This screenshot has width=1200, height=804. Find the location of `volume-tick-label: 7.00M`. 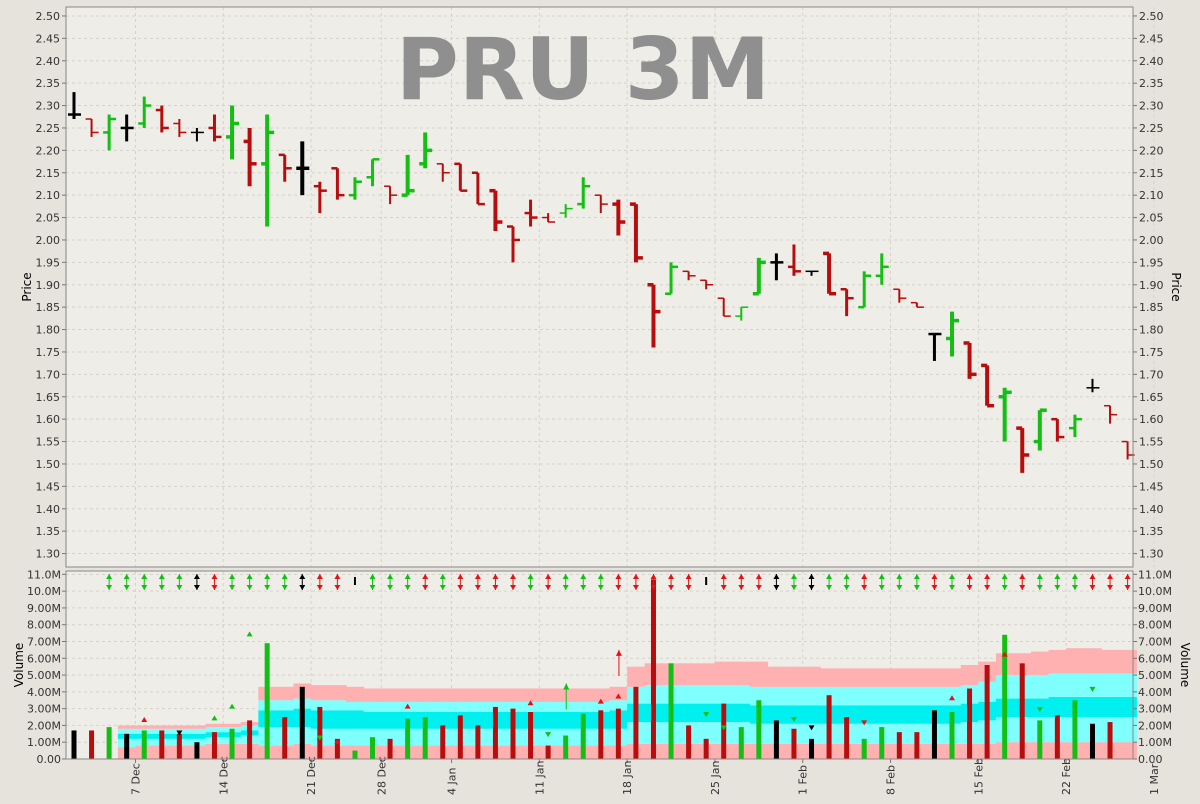

volume-tick-label: 7.00M is located at coordinates (1155, 642).